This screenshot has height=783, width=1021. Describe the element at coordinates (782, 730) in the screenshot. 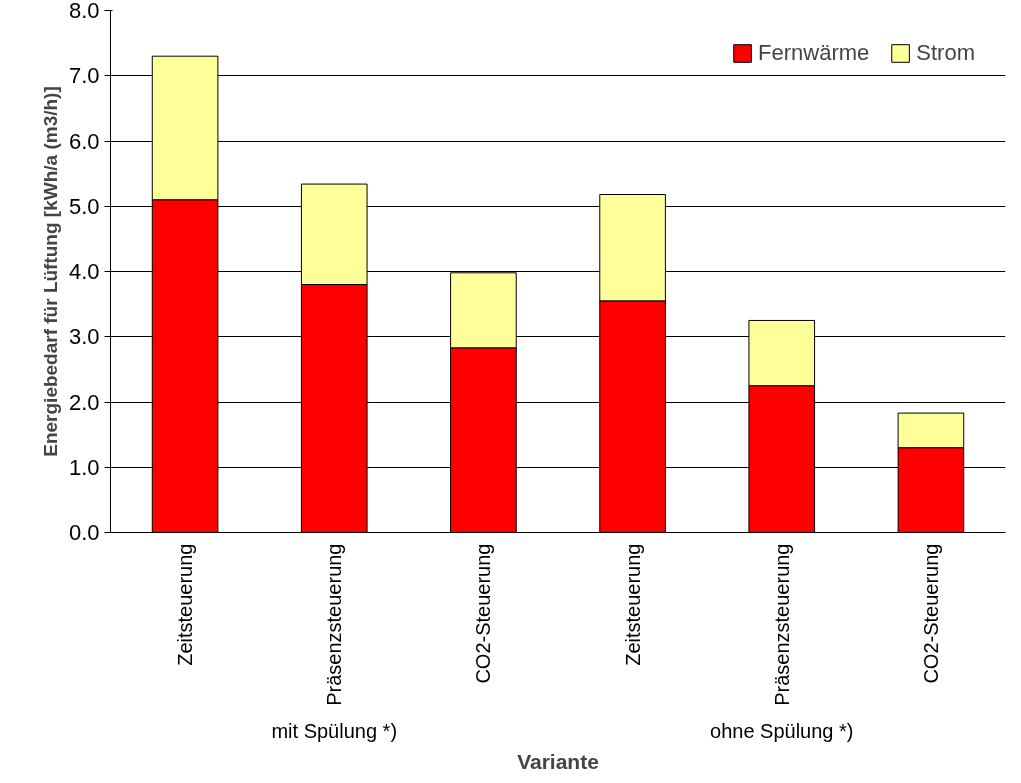

I see `text: ohne Spülung *)` at that location.